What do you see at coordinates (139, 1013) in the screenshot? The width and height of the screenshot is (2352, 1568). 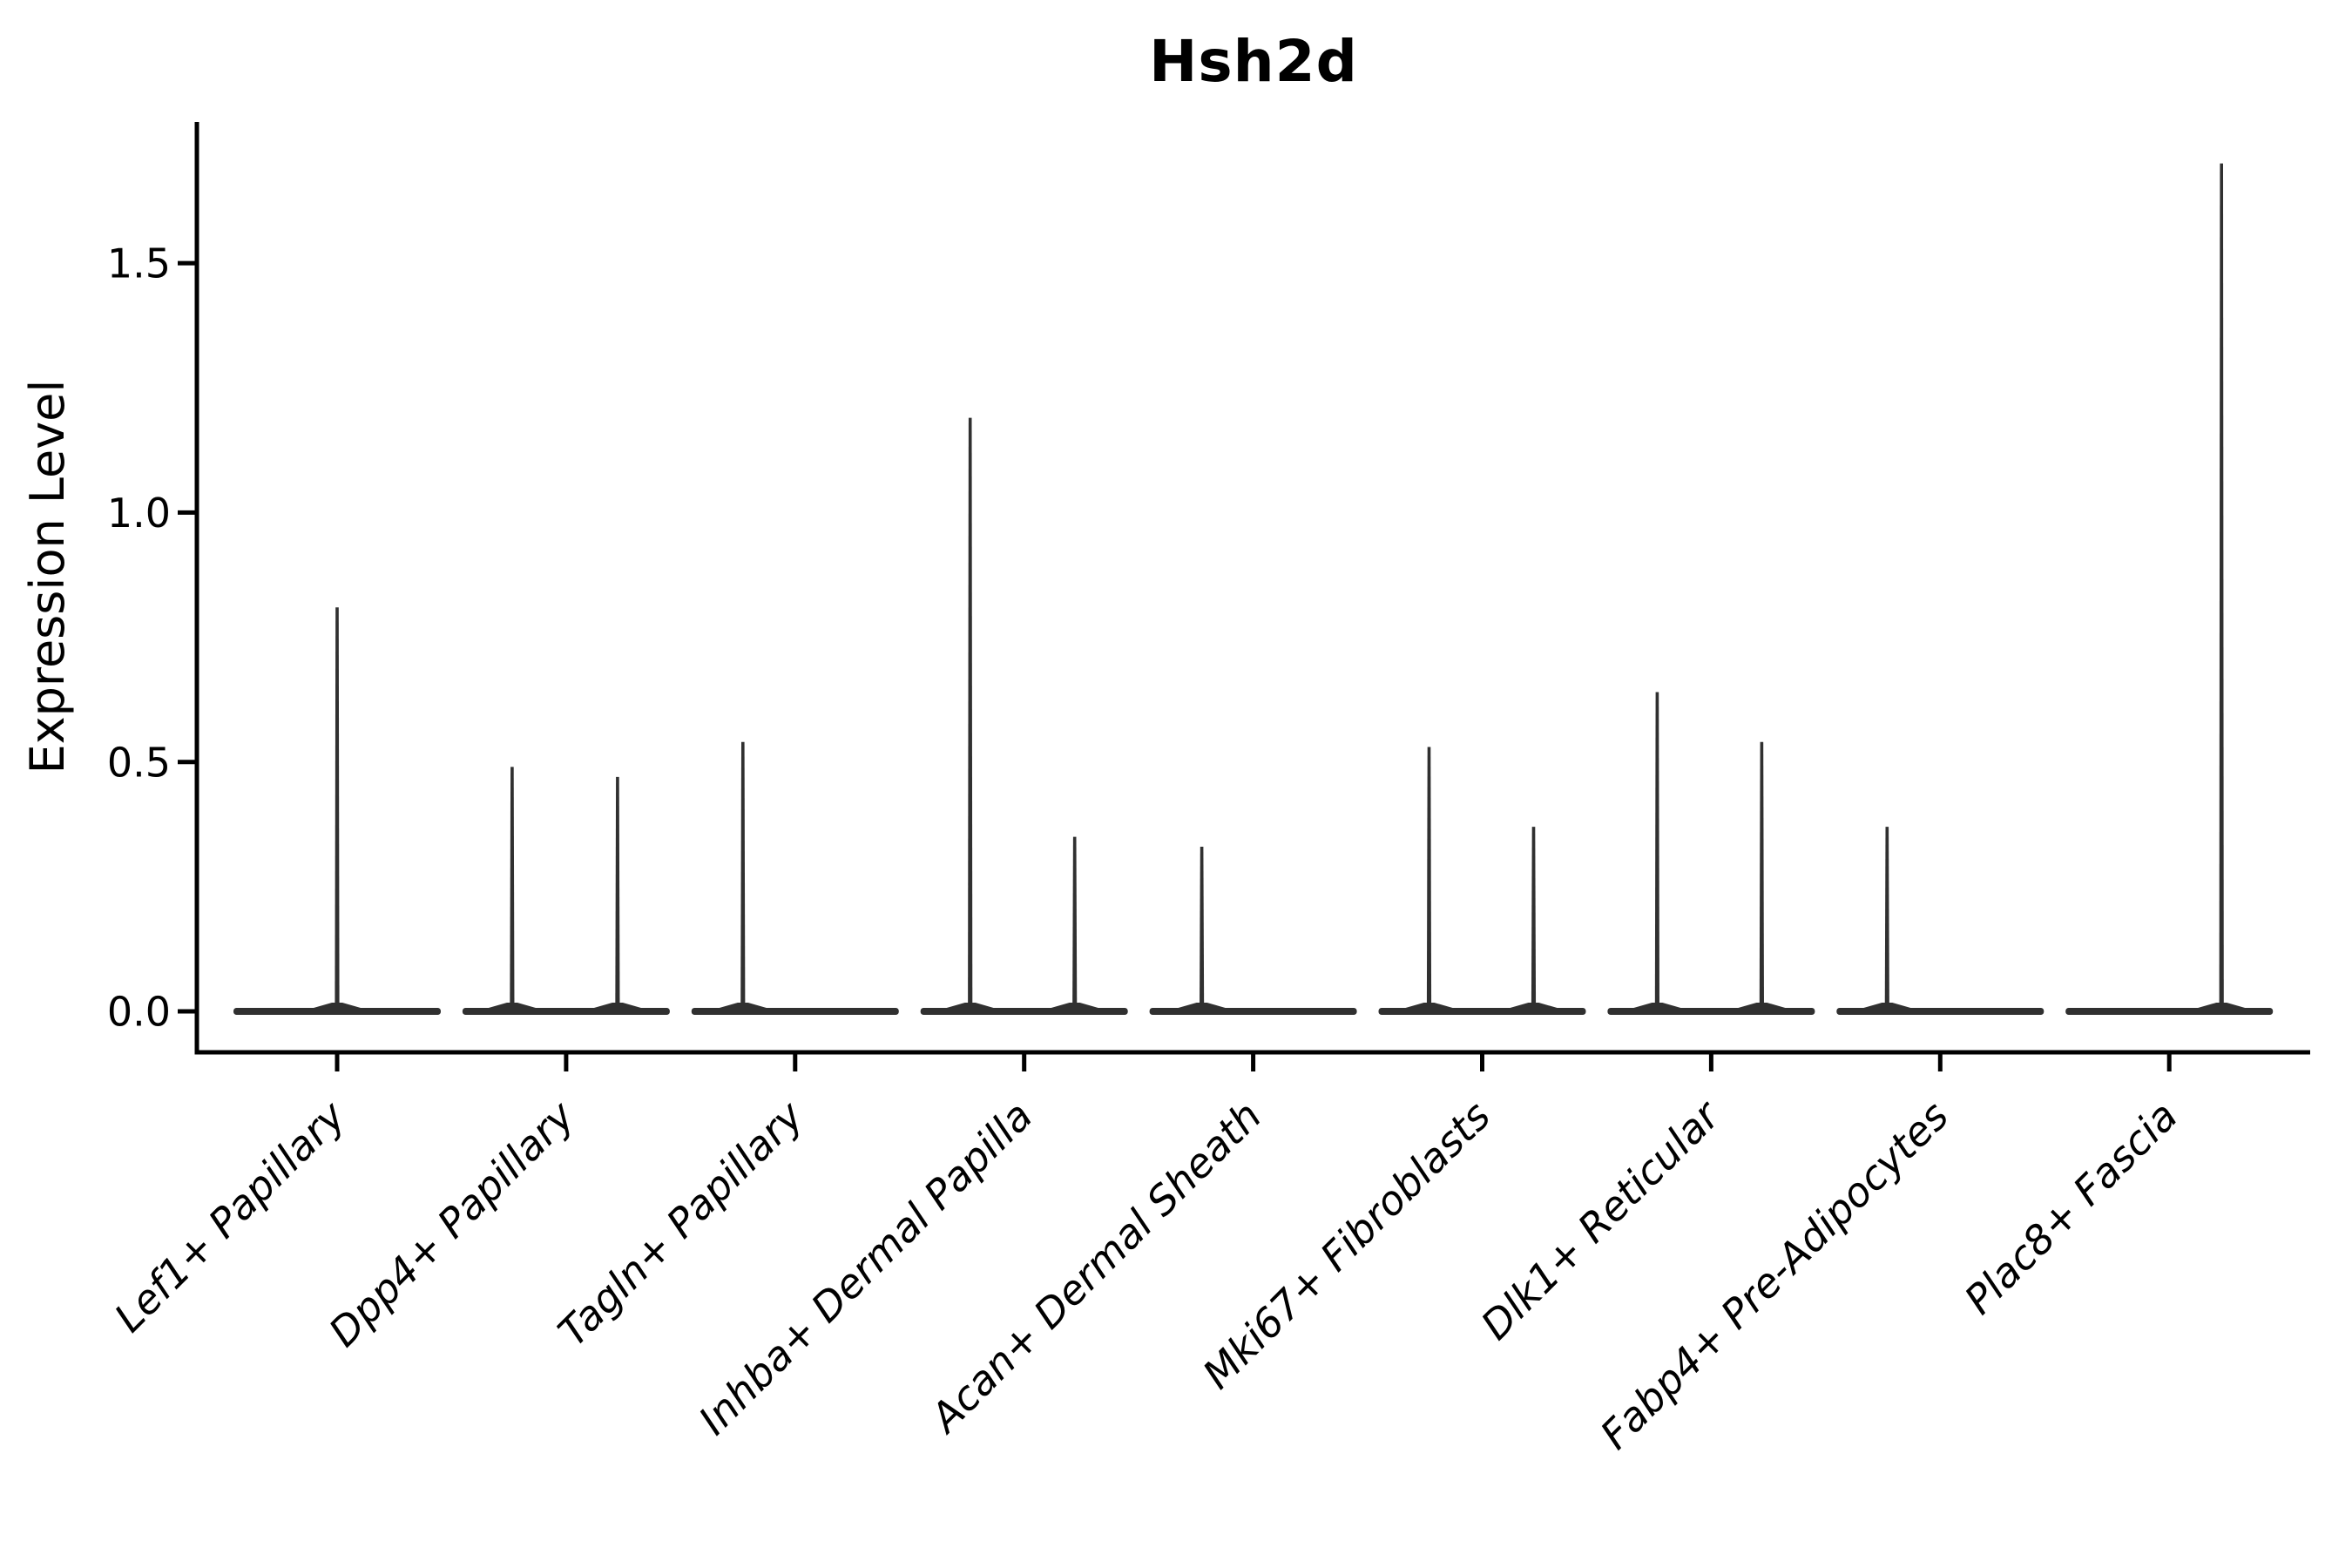 I see `y-tick-label: 0.0` at bounding box center [139, 1013].